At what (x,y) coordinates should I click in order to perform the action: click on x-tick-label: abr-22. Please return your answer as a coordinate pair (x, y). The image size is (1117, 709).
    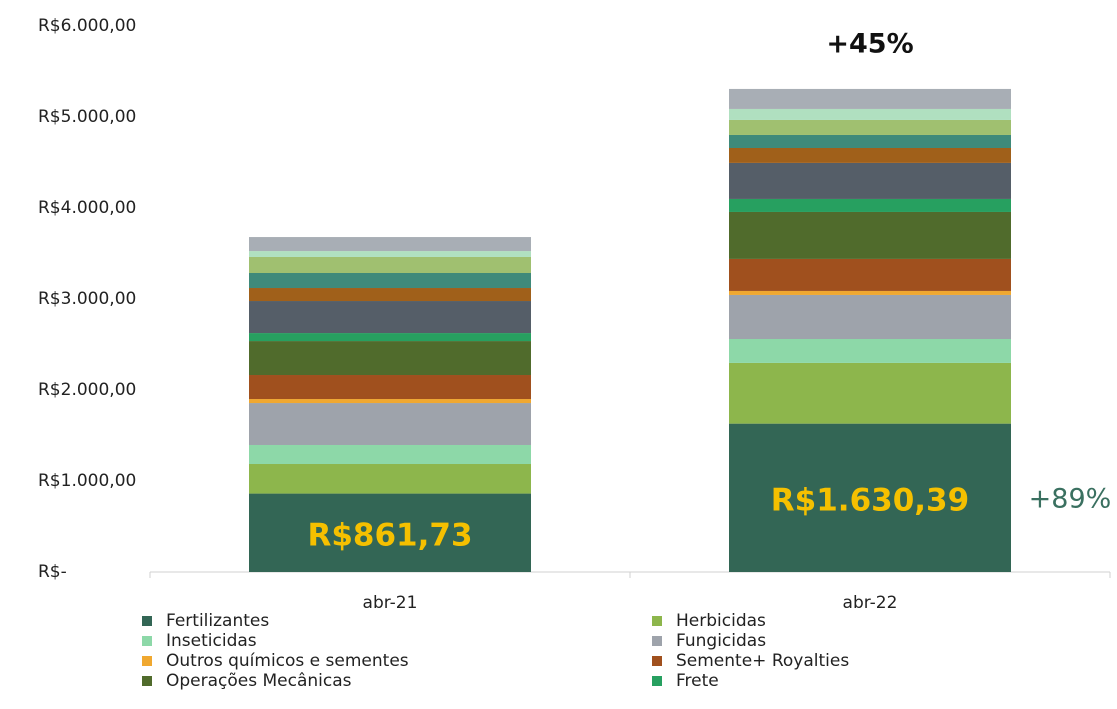
    Looking at the image, I should click on (870, 603).